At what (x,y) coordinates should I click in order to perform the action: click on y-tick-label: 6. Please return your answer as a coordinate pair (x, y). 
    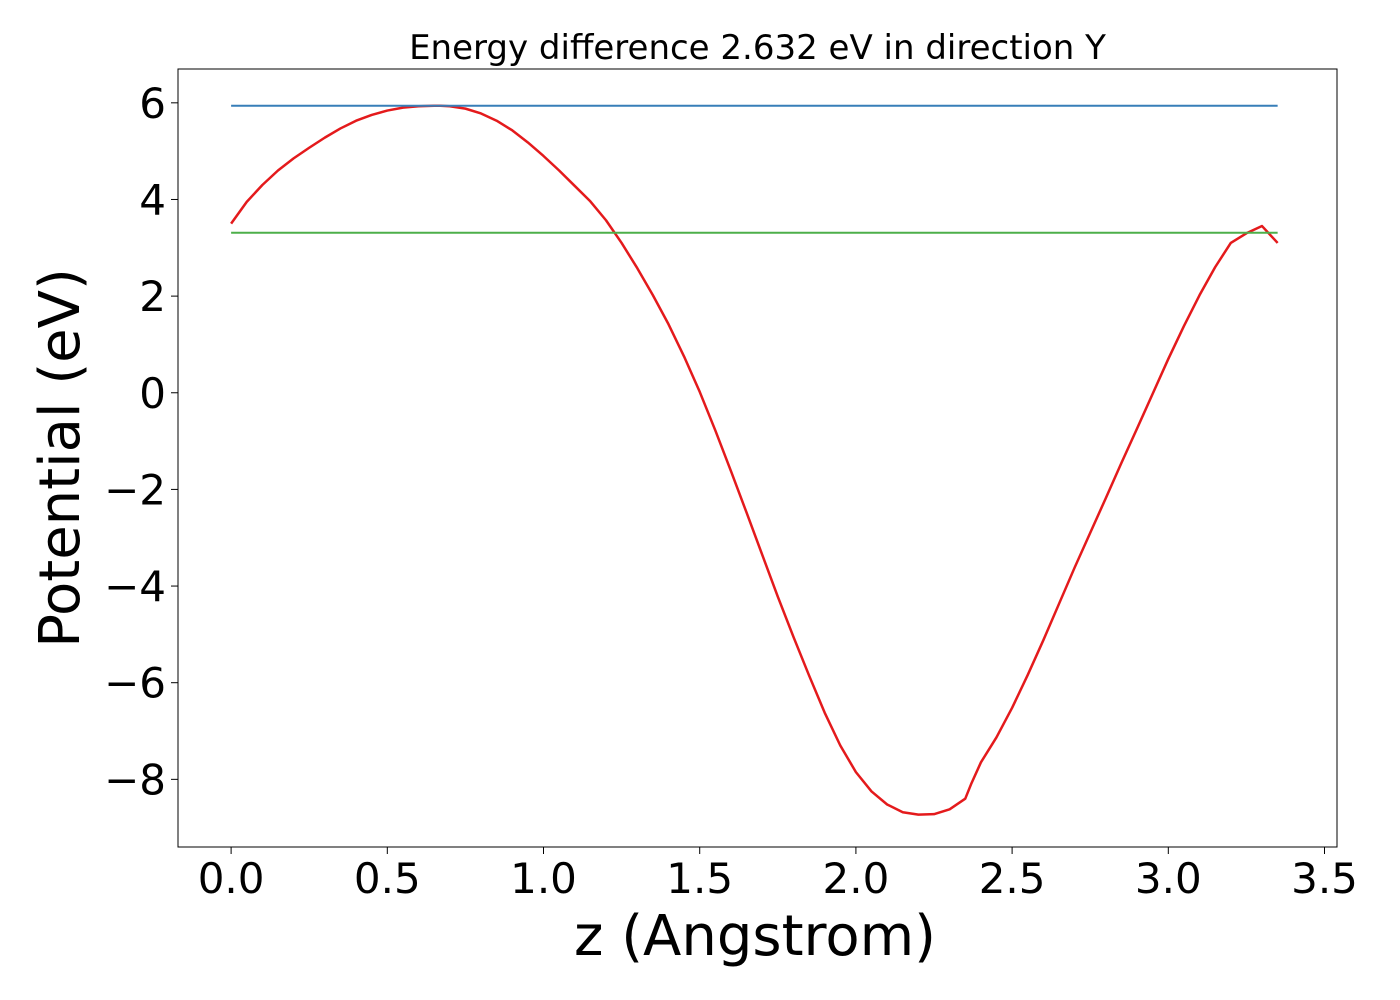
    Looking at the image, I should click on (152, 103).